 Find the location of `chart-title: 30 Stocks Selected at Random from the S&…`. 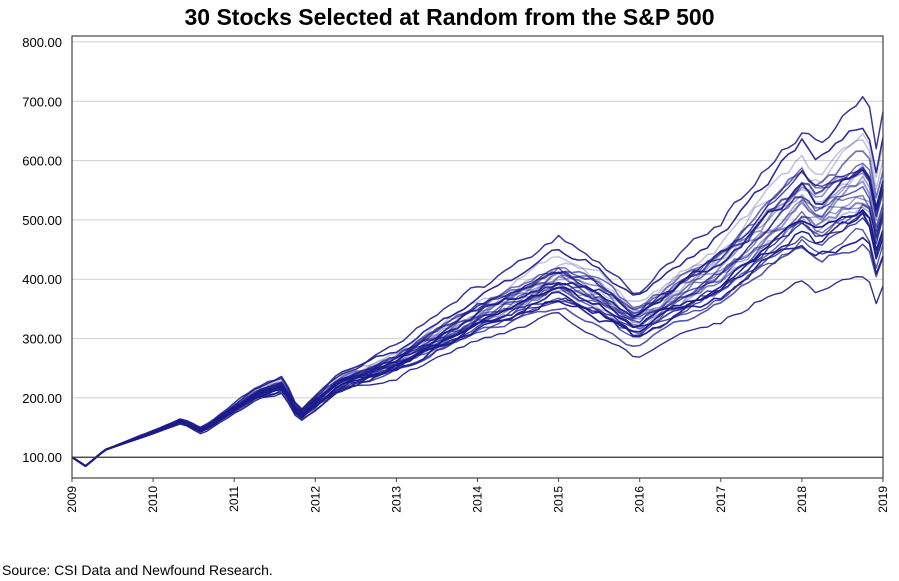

chart-title: 30 Stocks Selected at Random from the S&… is located at coordinates (449, 17).